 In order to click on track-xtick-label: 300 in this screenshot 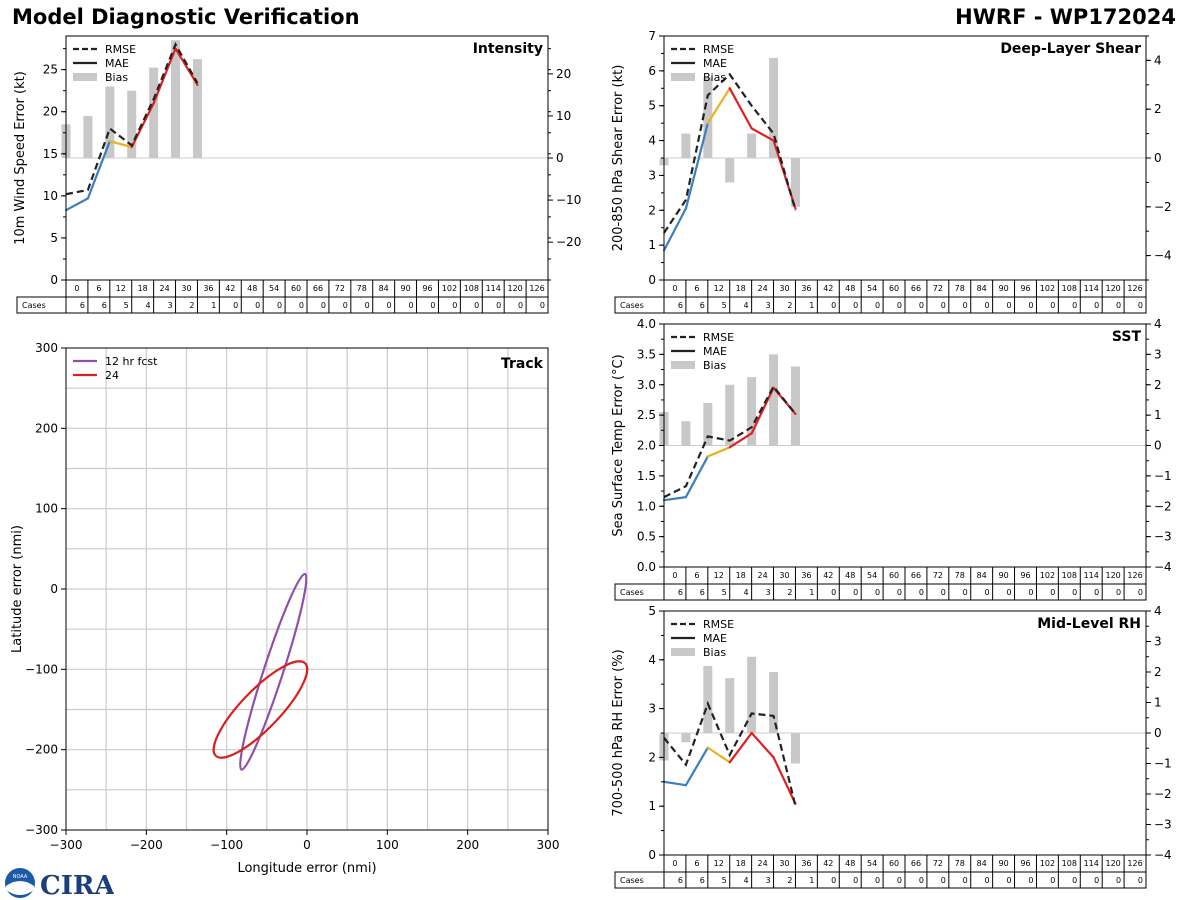, I will do `click(548, 845)`.